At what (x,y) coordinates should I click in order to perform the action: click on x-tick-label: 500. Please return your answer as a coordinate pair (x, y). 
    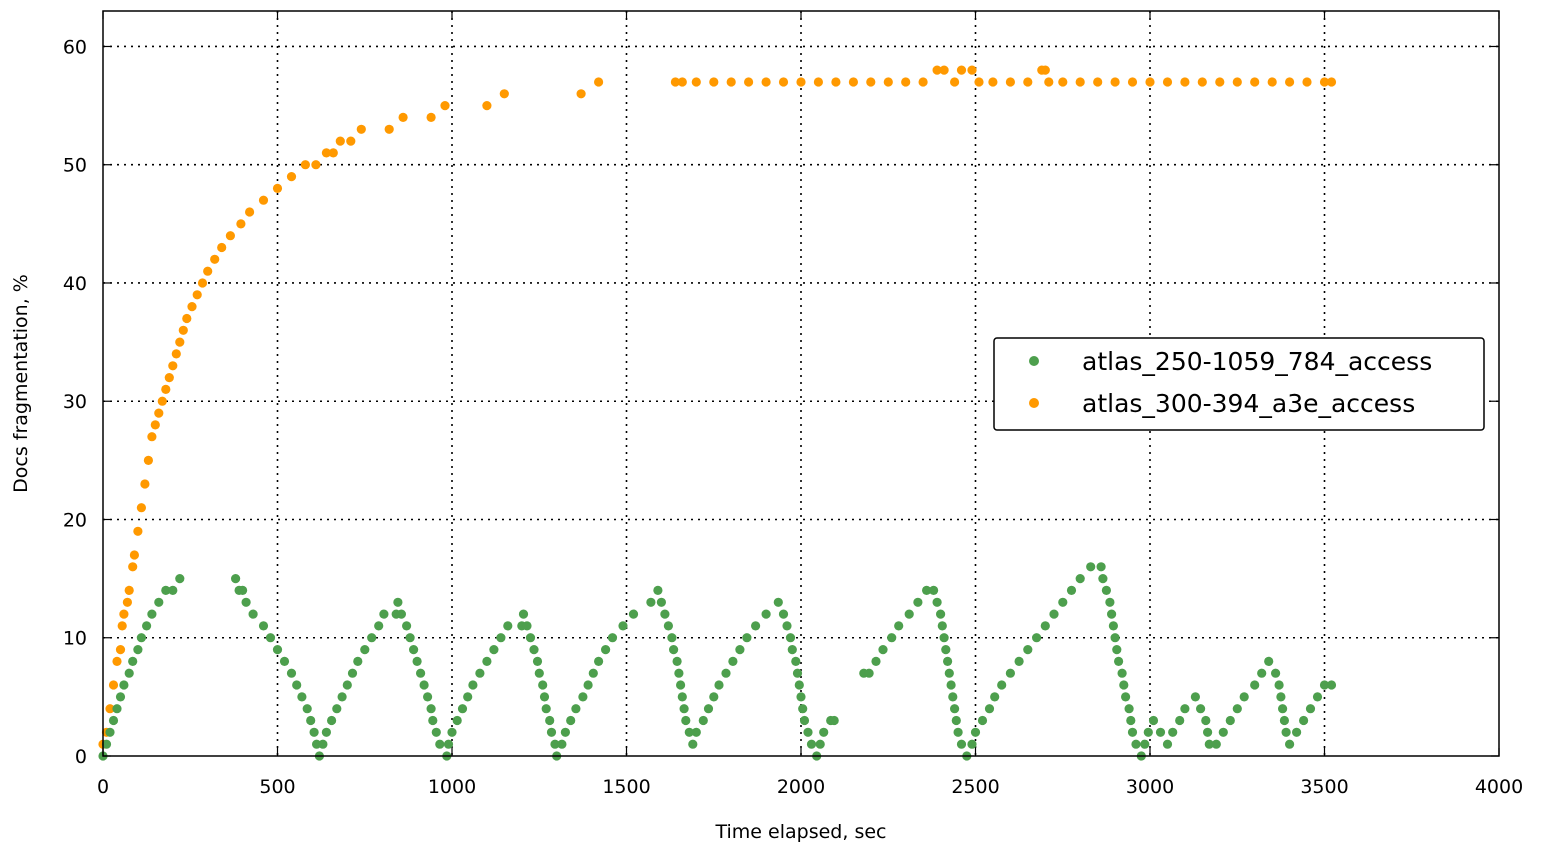
    Looking at the image, I should click on (277, 787).